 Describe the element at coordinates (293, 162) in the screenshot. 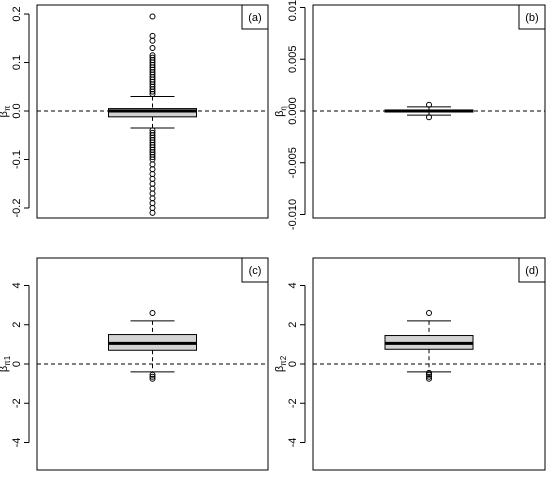

I see `y-tick-label: -0.005` at that location.